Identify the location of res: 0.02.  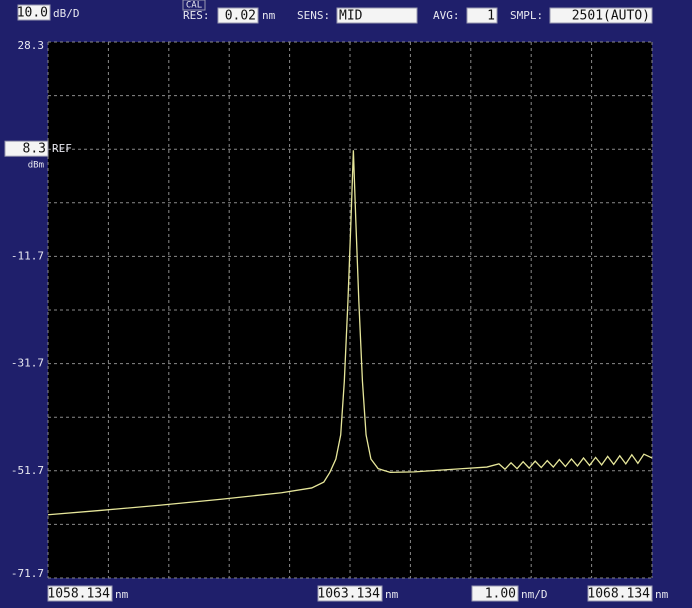
(240, 16).